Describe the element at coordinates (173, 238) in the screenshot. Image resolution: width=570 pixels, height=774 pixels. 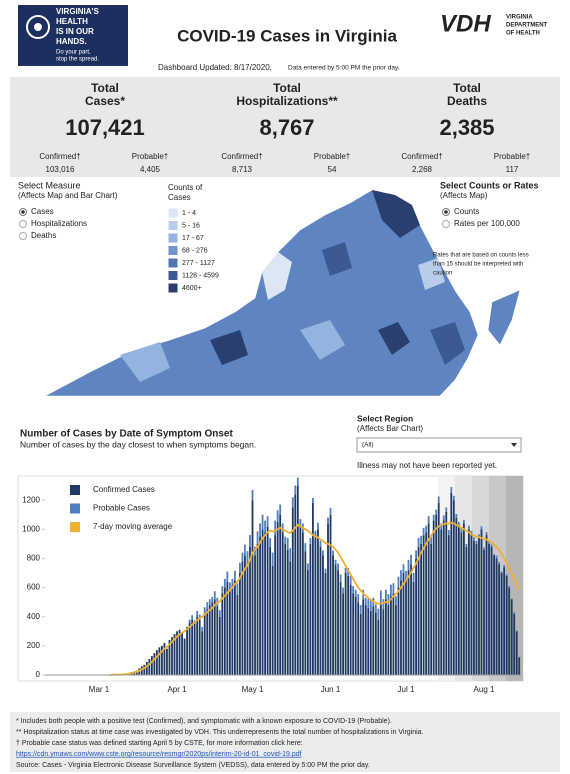
I see `legend-swatch` at that location.